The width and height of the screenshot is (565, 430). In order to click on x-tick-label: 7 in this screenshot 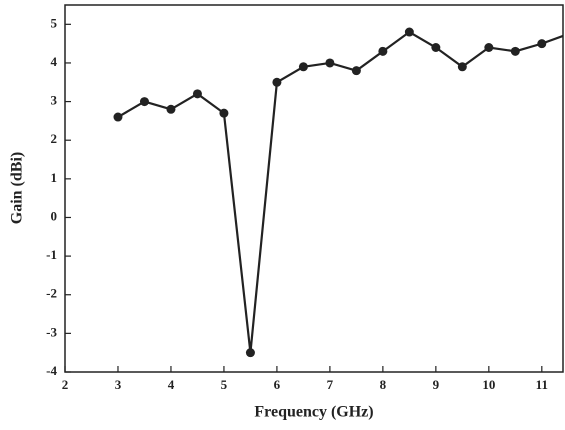, I will do `click(330, 384)`.